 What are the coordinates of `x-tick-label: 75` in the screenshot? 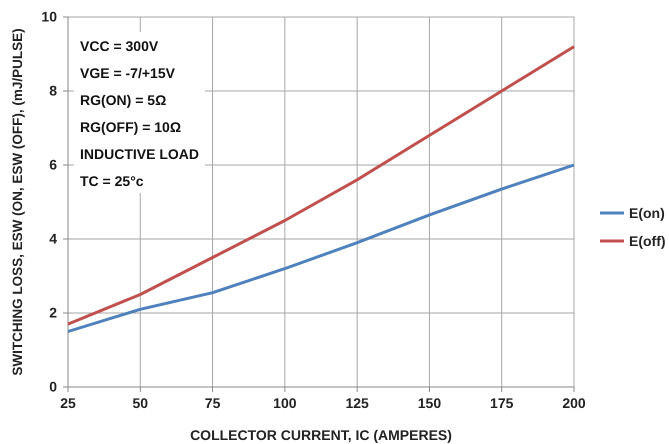 It's located at (212, 402).